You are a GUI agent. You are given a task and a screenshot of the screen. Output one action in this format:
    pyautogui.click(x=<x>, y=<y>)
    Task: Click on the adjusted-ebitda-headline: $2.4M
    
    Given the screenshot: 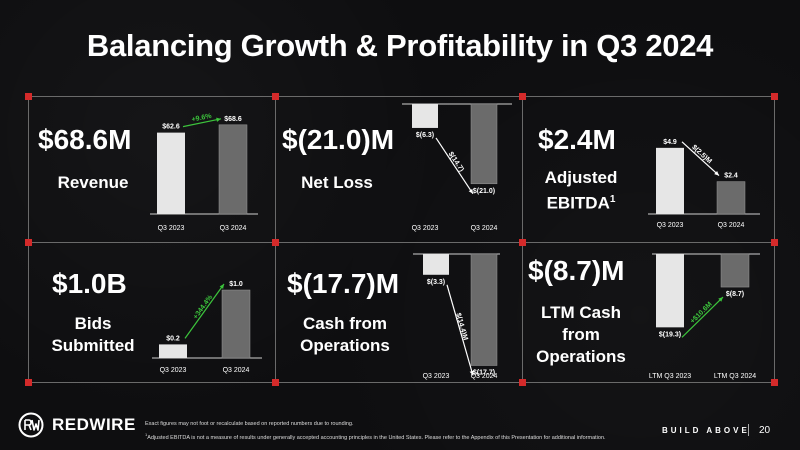 What is the action you would take?
    pyautogui.click(x=577, y=139)
    